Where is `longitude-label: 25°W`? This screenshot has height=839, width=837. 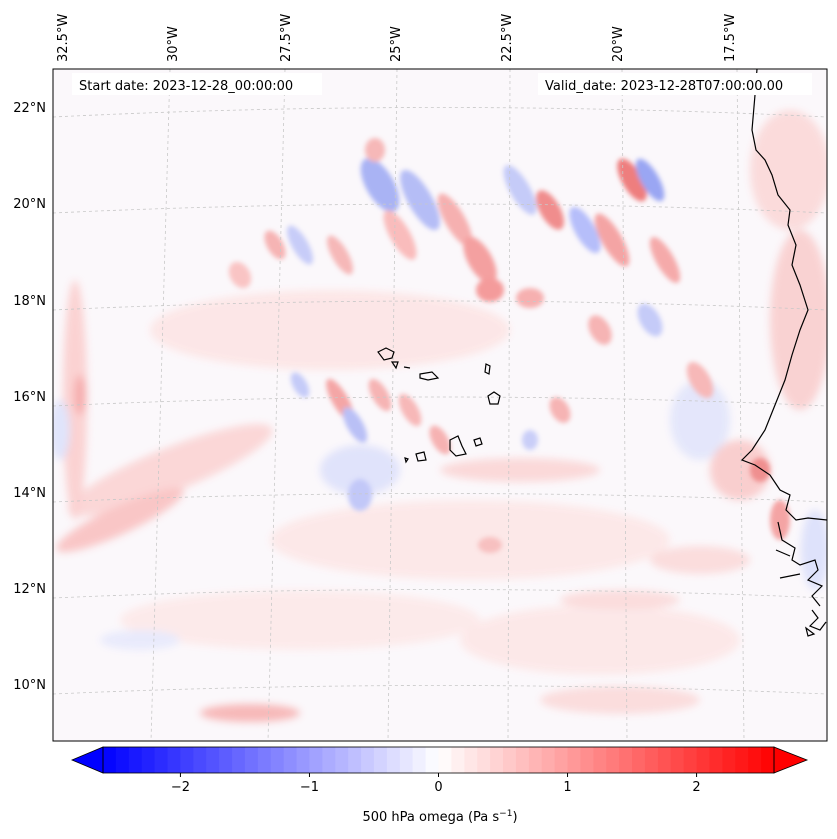
longitude-label: 25°W is located at coordinates (396, 44).